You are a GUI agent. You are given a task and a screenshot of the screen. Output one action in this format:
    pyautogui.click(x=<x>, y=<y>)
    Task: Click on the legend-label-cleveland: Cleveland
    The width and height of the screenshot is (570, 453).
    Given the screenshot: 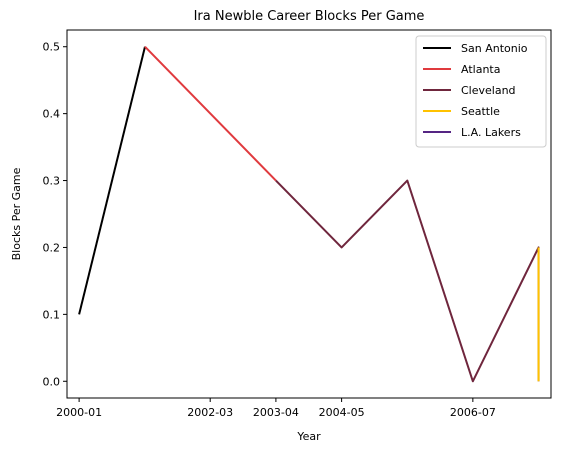 What is the action you would take?
    pyautogui.click(x=488, y=90)
    